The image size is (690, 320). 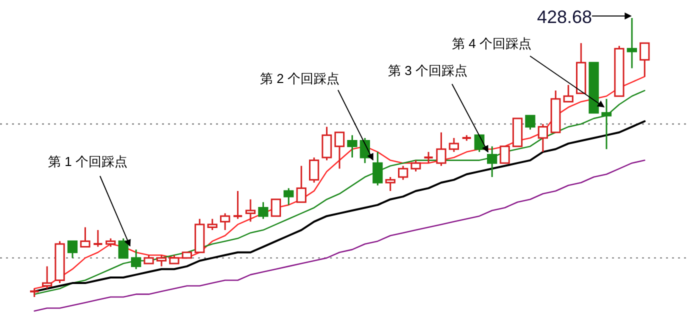 I want to click on annotation: 第 4 个回踩点, so click(x=492, y=43).